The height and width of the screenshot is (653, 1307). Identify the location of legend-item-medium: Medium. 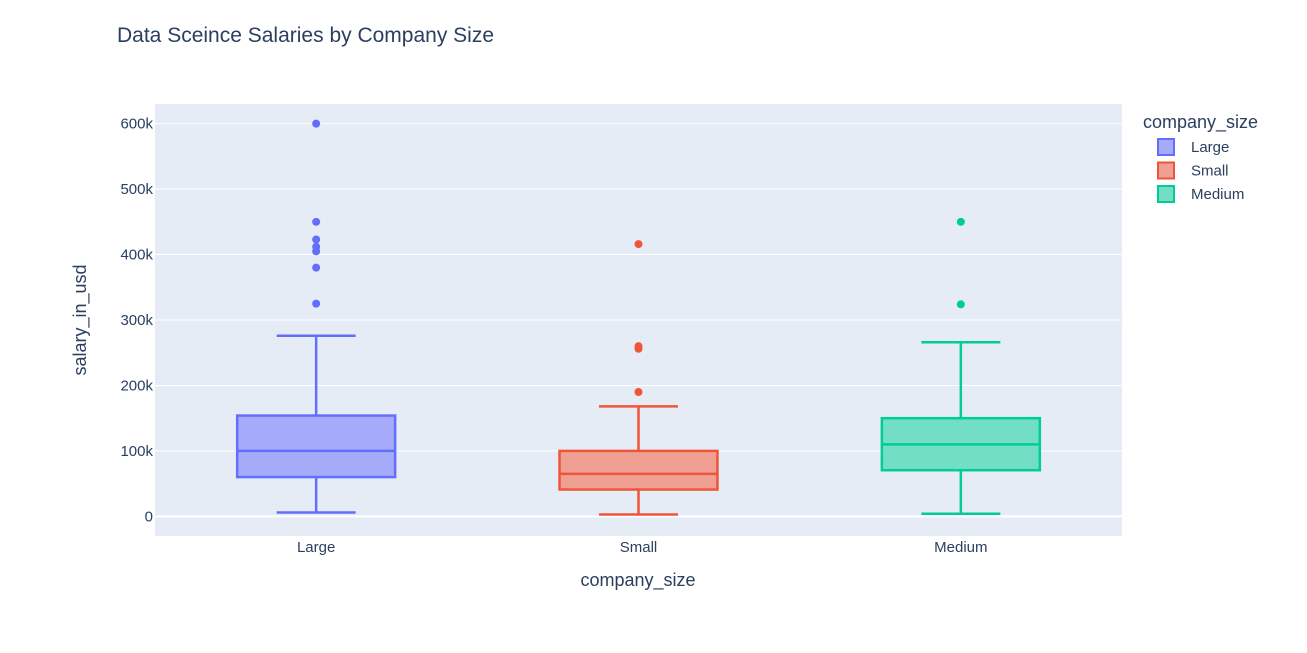
(1200, 194).